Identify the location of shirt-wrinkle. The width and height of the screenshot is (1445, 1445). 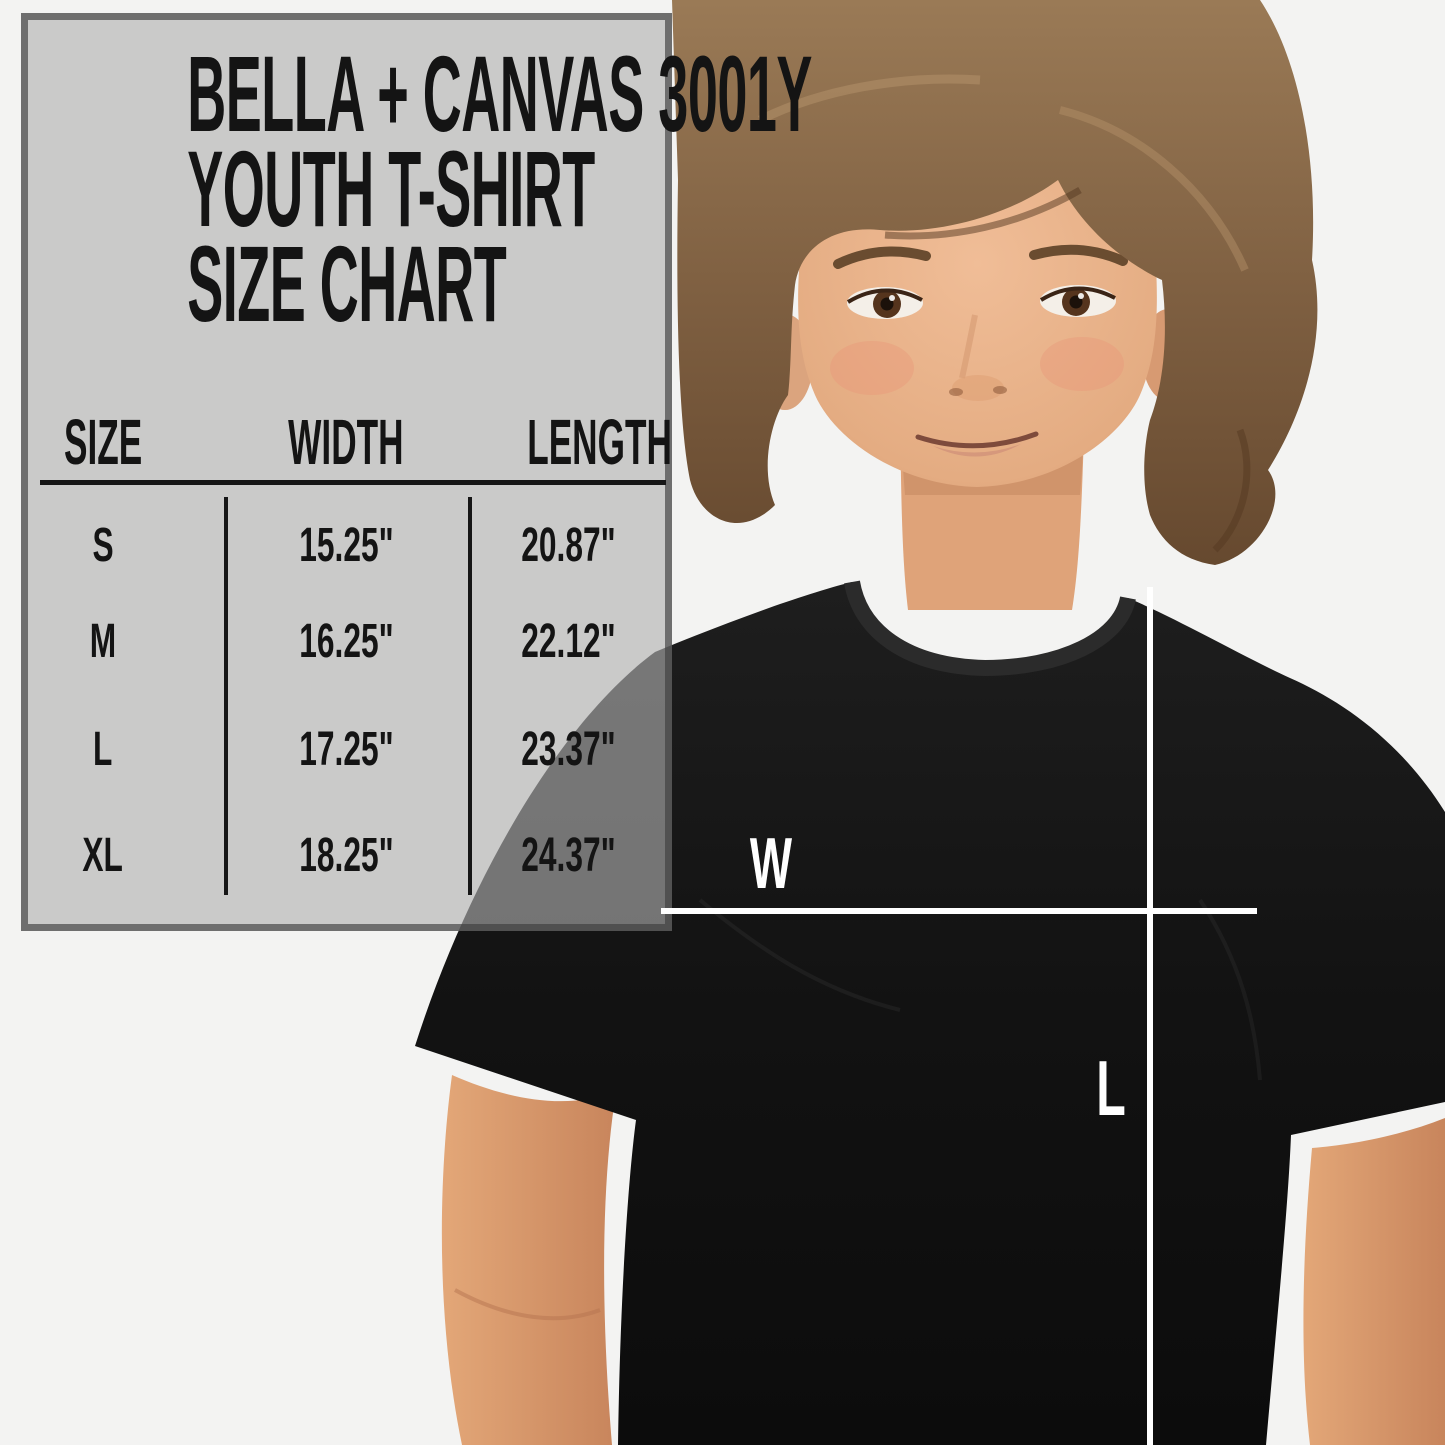
(799, 955).